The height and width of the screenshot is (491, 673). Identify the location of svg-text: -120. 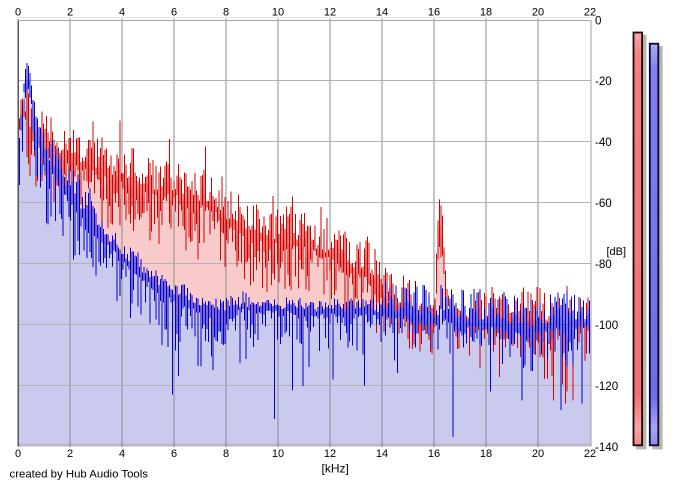
(606, 386).